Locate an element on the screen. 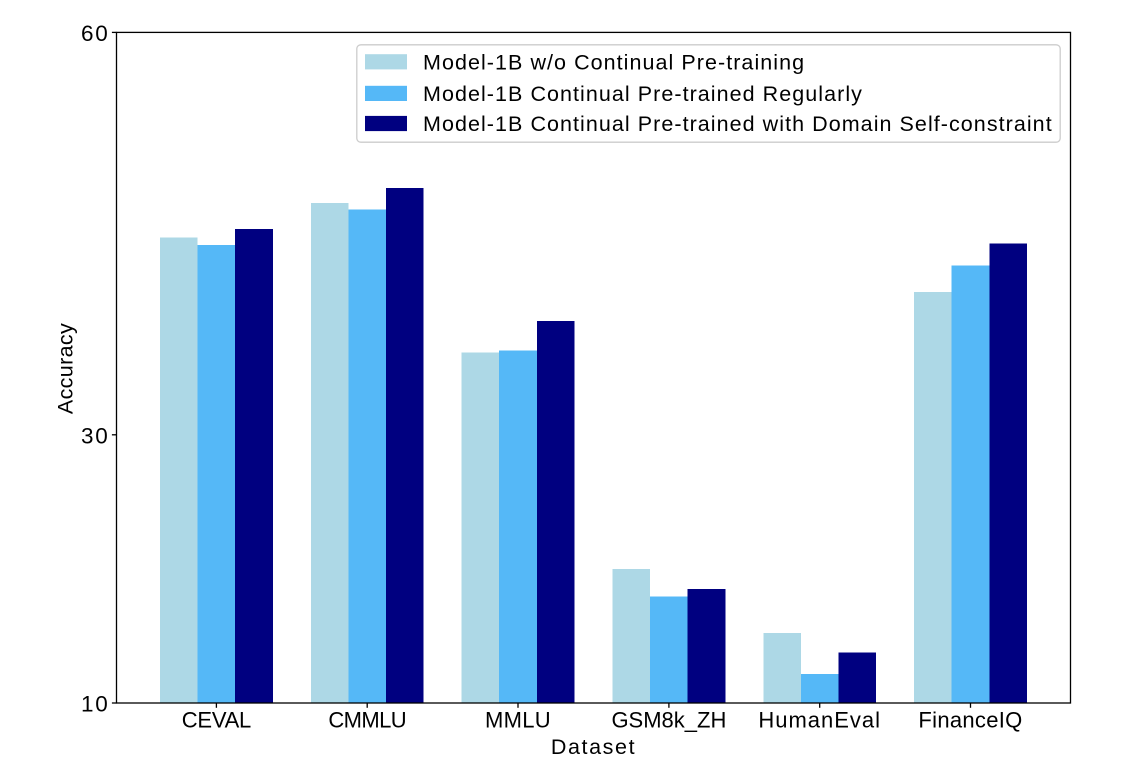 The width and height of the screenshot is (1148, 784). svg-text: 30 is located at coordinates (95, 436).